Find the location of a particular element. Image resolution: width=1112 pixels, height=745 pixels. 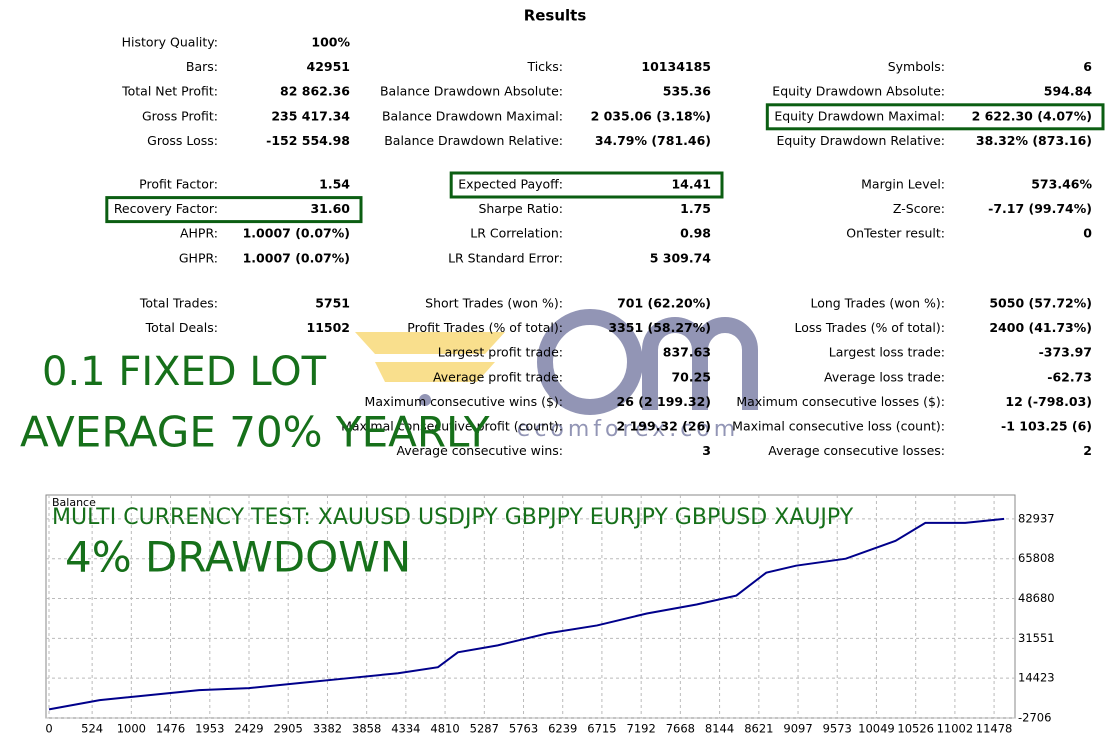

x-tick-label: 4810 is located at coordinates (444, 729).